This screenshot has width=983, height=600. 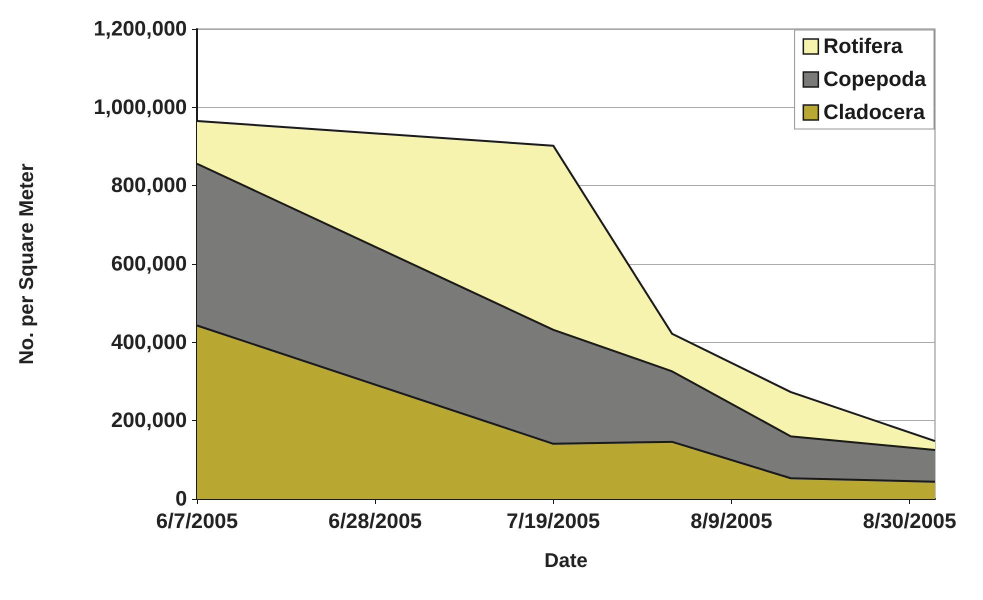 I want to click on y-tick-label: 400,000, so click(x=149, y=342).